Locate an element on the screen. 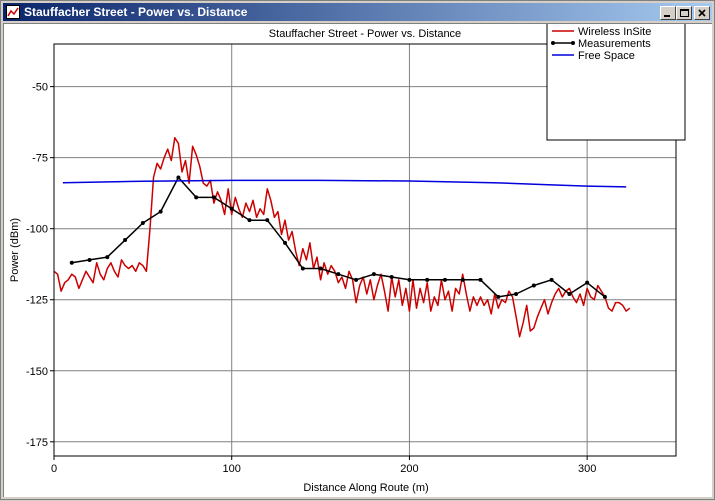  y-tick-label: -175 is located at coordinates (37, 443).